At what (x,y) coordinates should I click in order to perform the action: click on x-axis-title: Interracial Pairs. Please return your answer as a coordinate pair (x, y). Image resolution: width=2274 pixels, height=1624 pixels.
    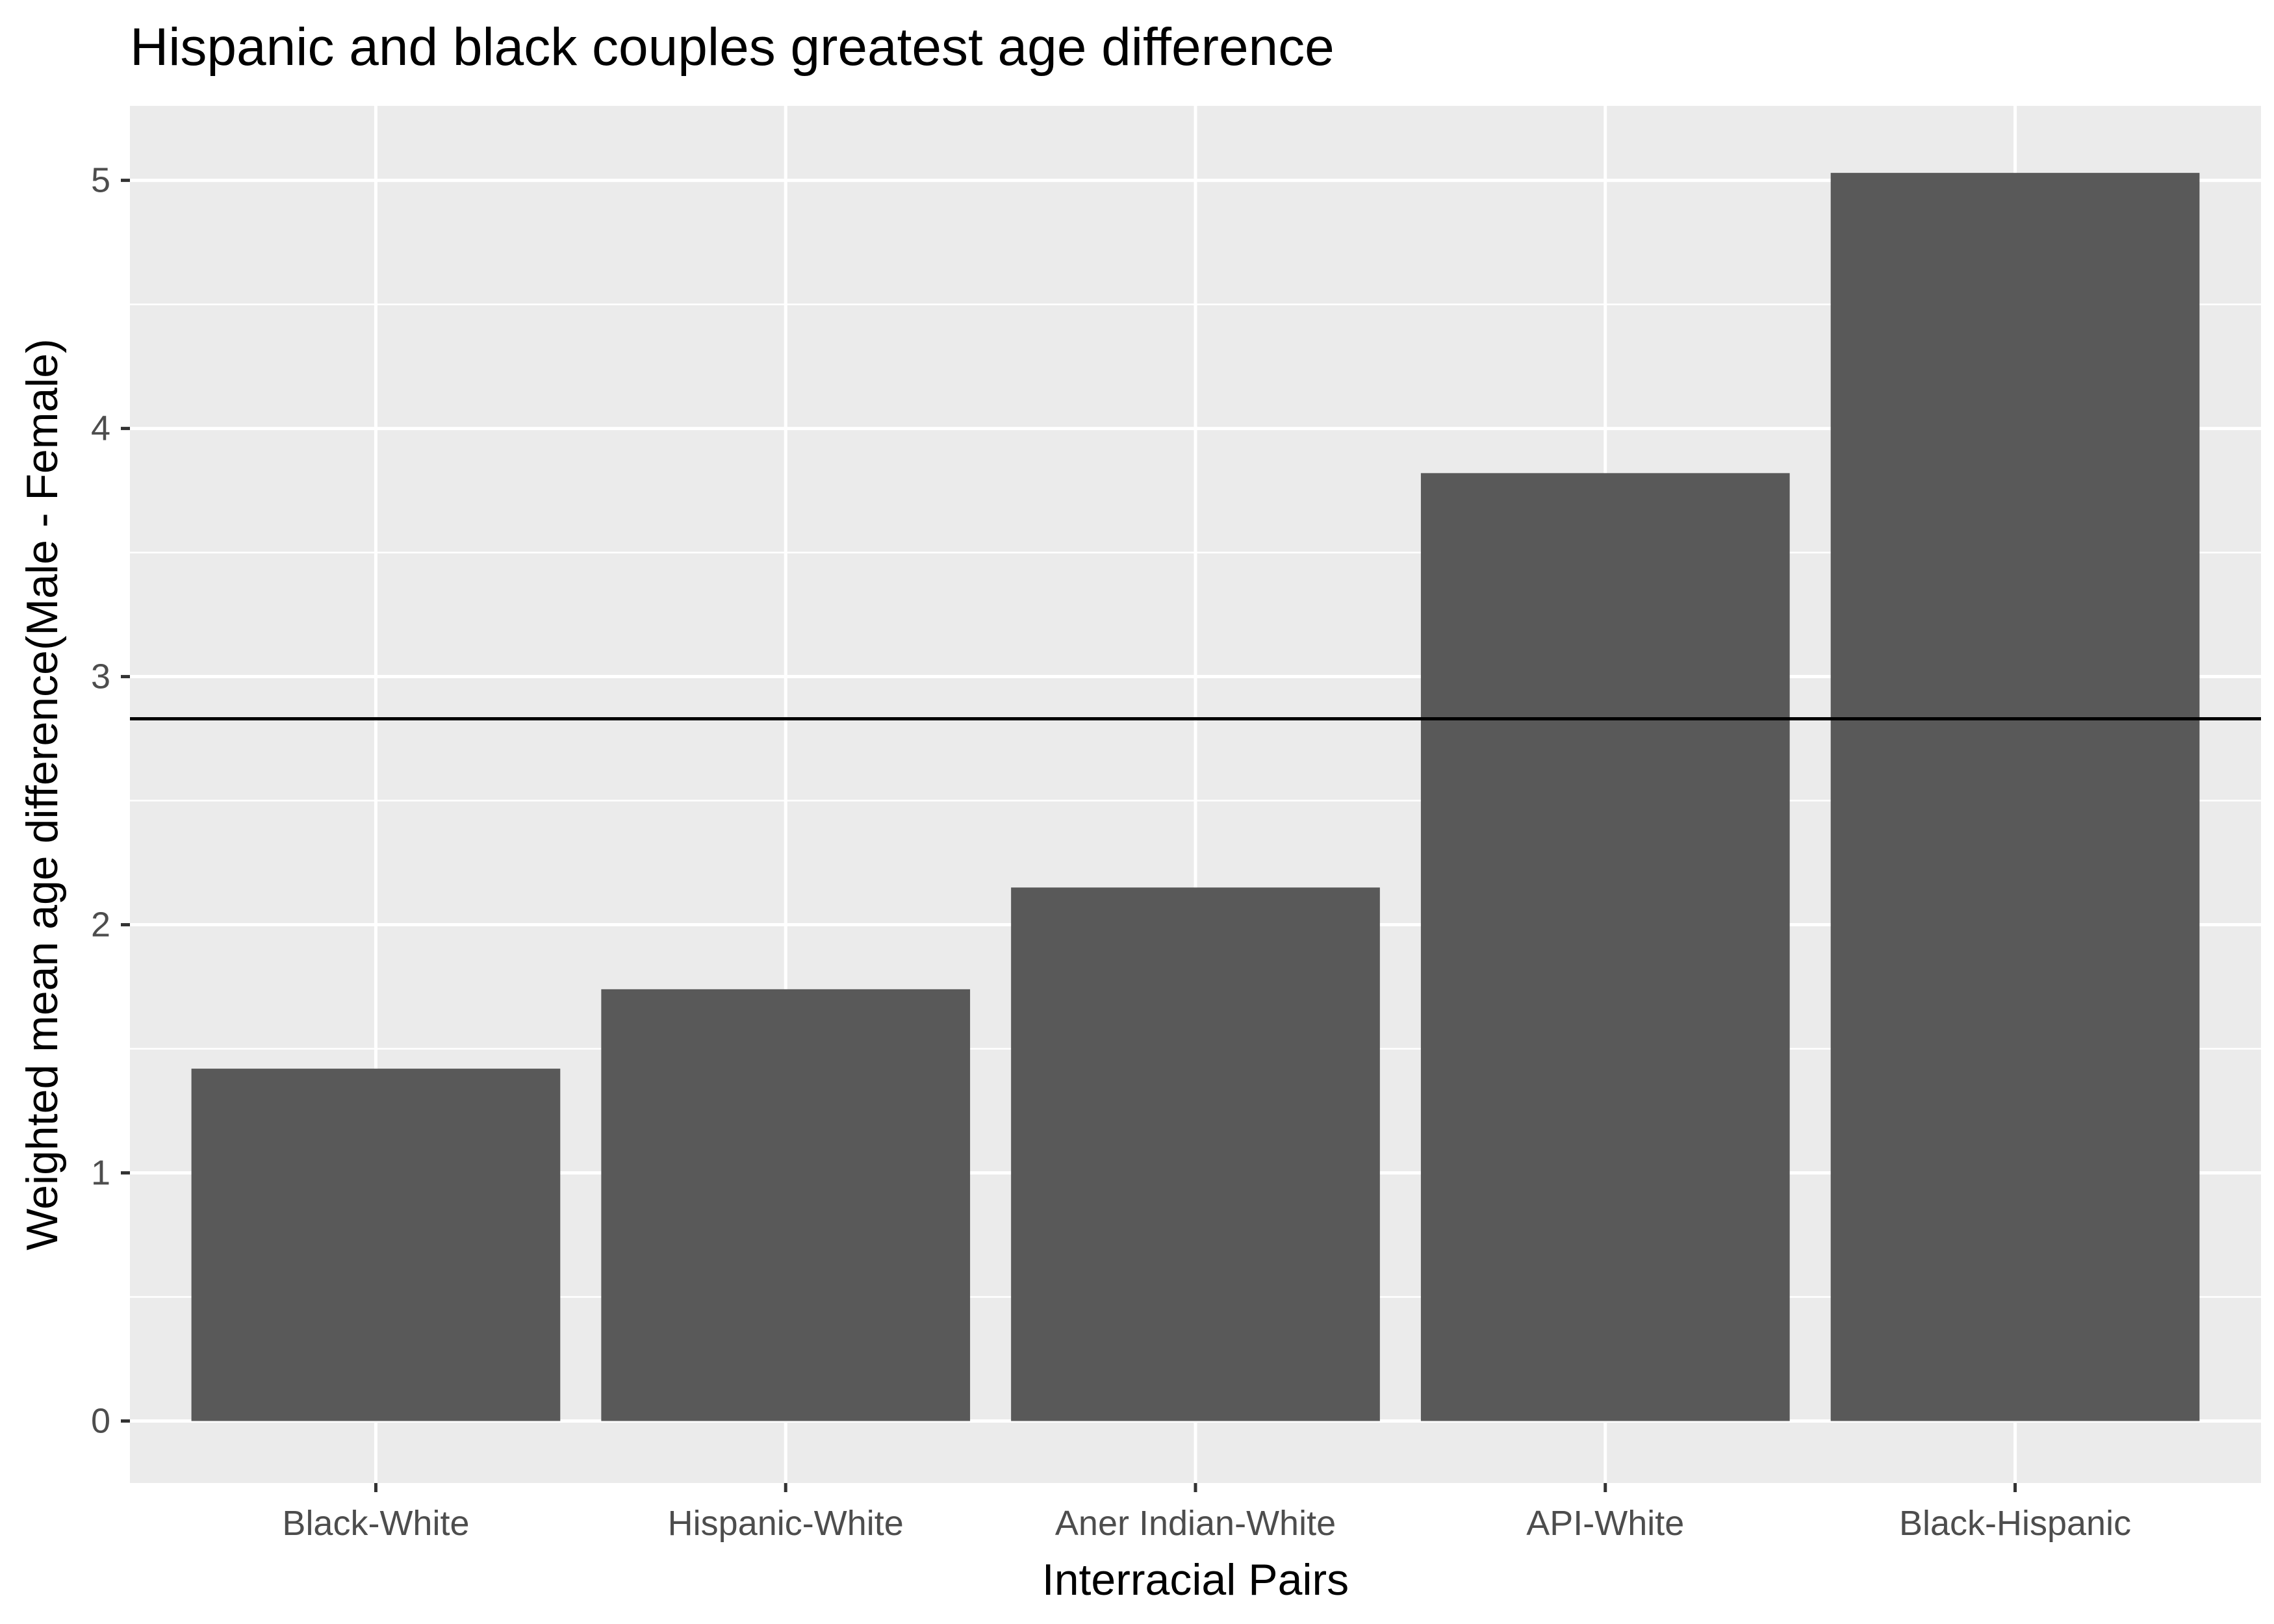
    Looking at the image, I should click on (1195, 1580).